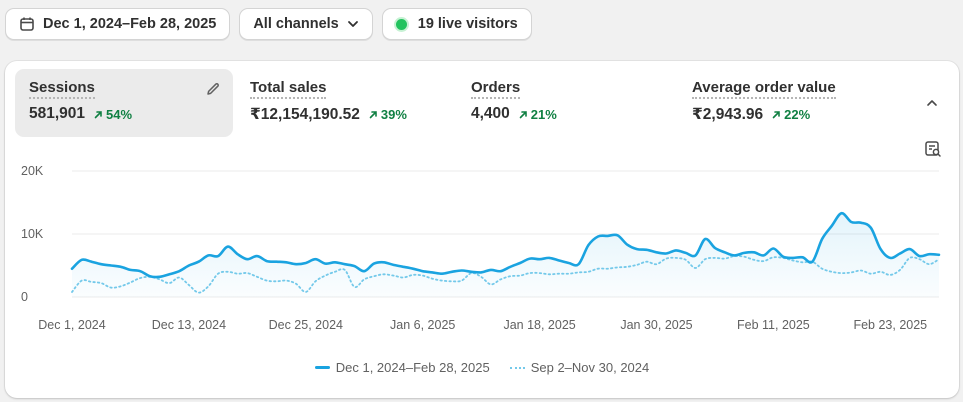  I want to click on date-range-label: Dec 1, 2024–Feb 28, 2025, so click(130, 24).